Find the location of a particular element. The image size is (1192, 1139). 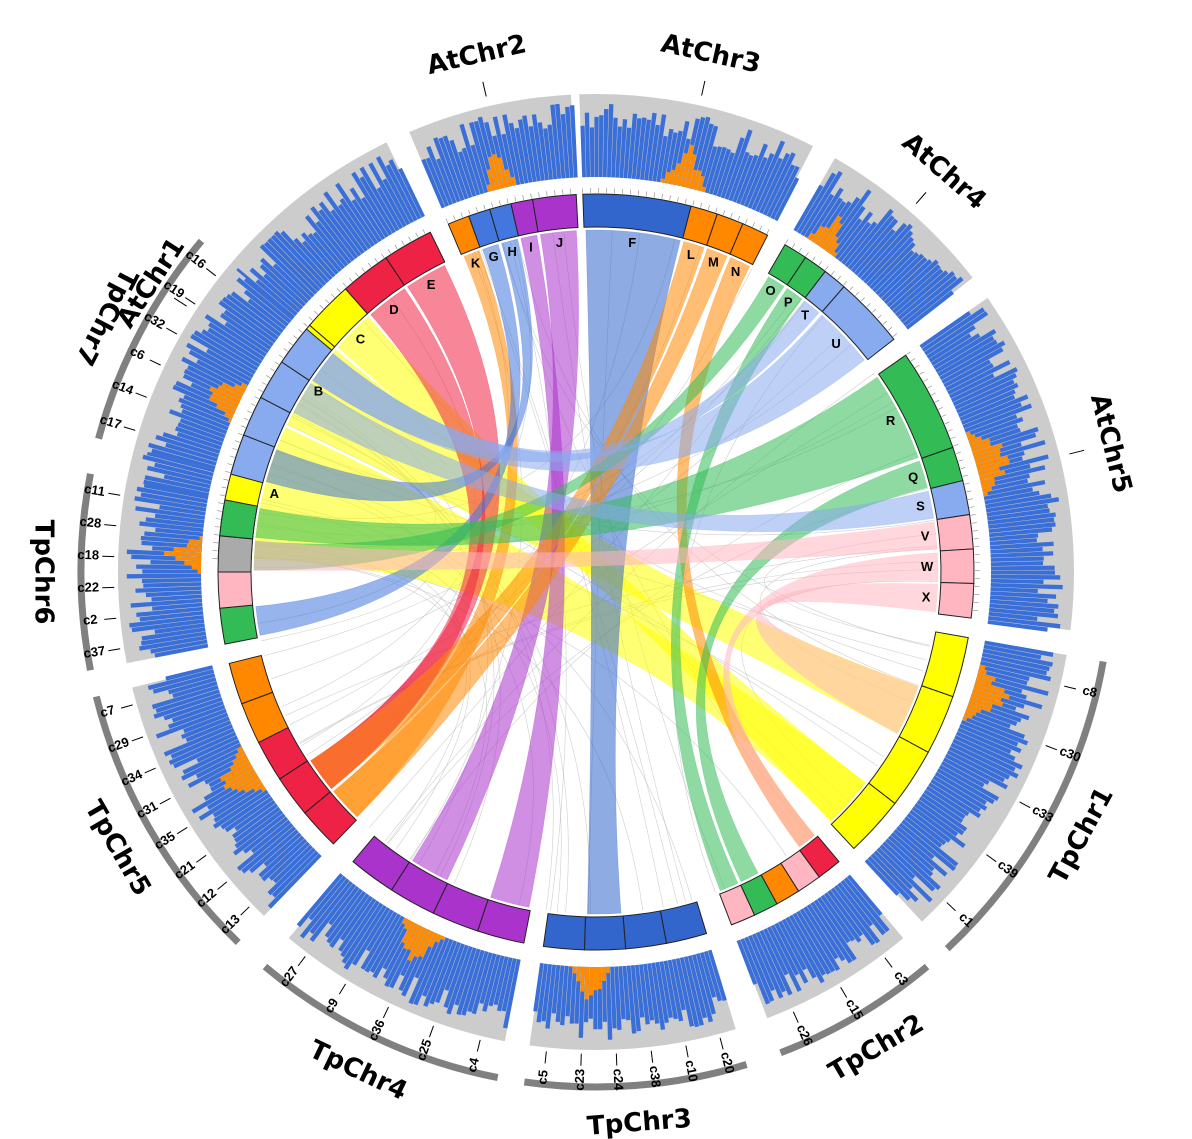

tp-chromosome-arc is located at coordinates (166, 820).